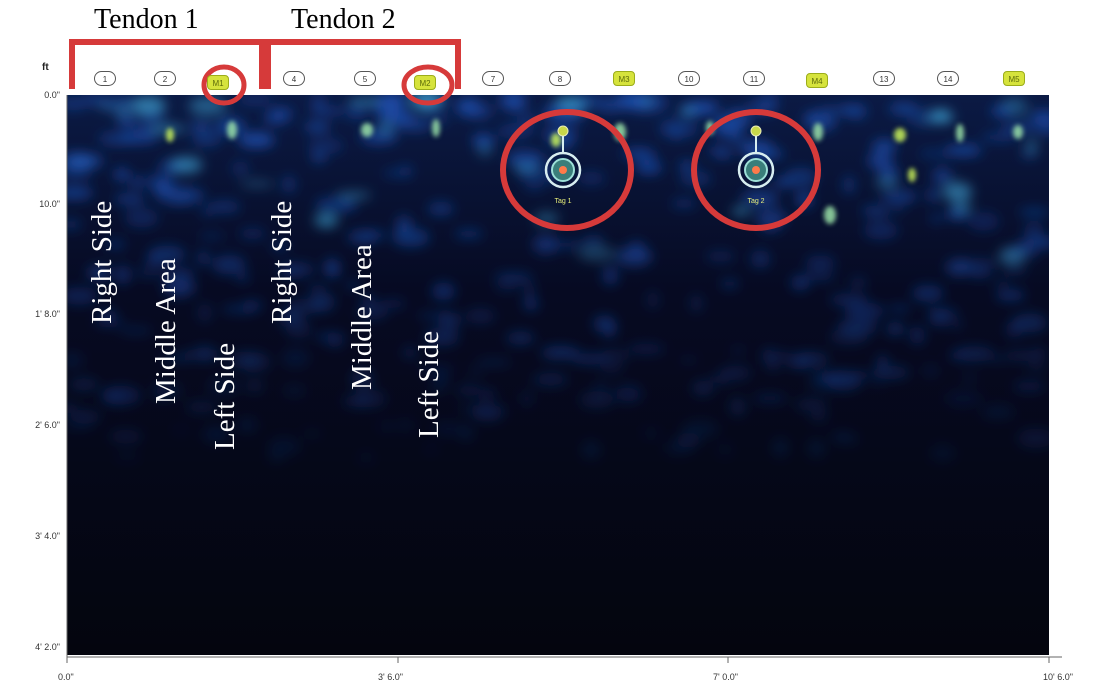  Describe the element at coordinates (365, 78) in the screenshot. I see `marker-5: 5` at that location.